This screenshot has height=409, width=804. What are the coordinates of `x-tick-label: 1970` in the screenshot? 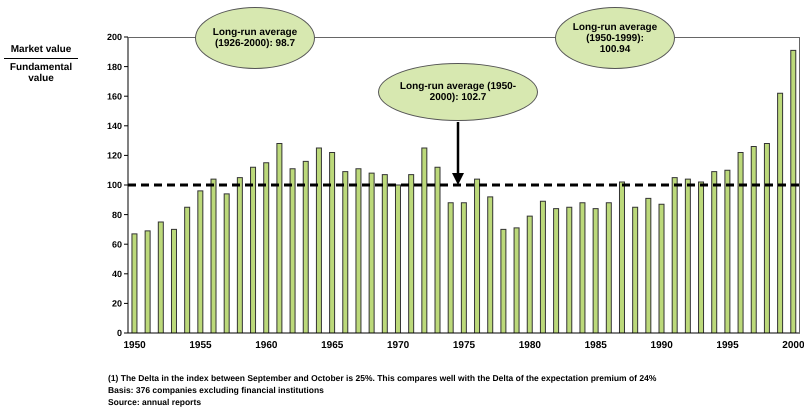 It's located at (398, 346).